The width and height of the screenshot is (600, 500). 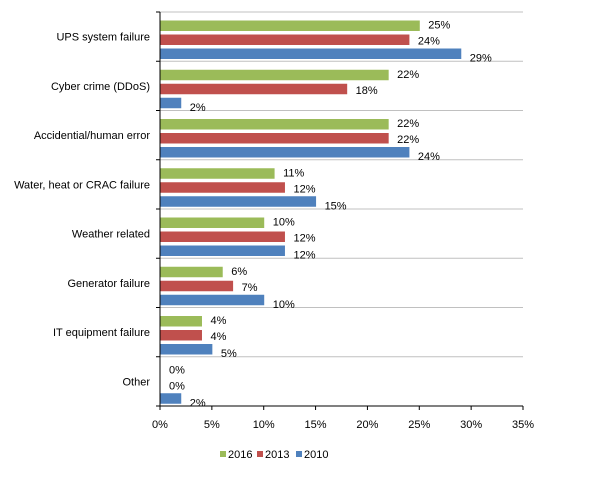 What do you see at coordinates (471, 425) in the screenshot?
I see `x-tick-label: 30%` at bounding box center [471, 425].